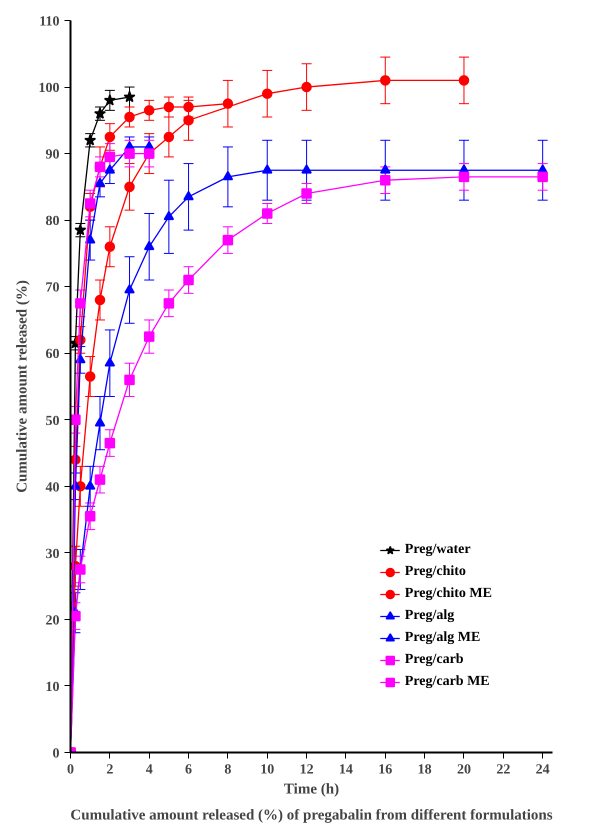 Image resolution: width=592 pixels, height=828 pixels. I want to click on x-tick-label: 8, so click(228, 770).